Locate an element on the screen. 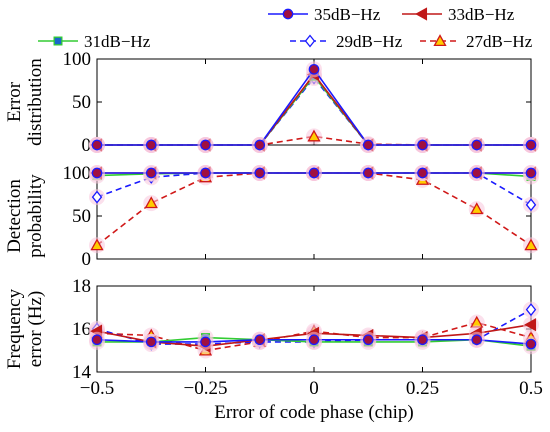 The height and width of the screenshot is (432, 550). y-tick-label: 16 is located at coordinates (81, 329).